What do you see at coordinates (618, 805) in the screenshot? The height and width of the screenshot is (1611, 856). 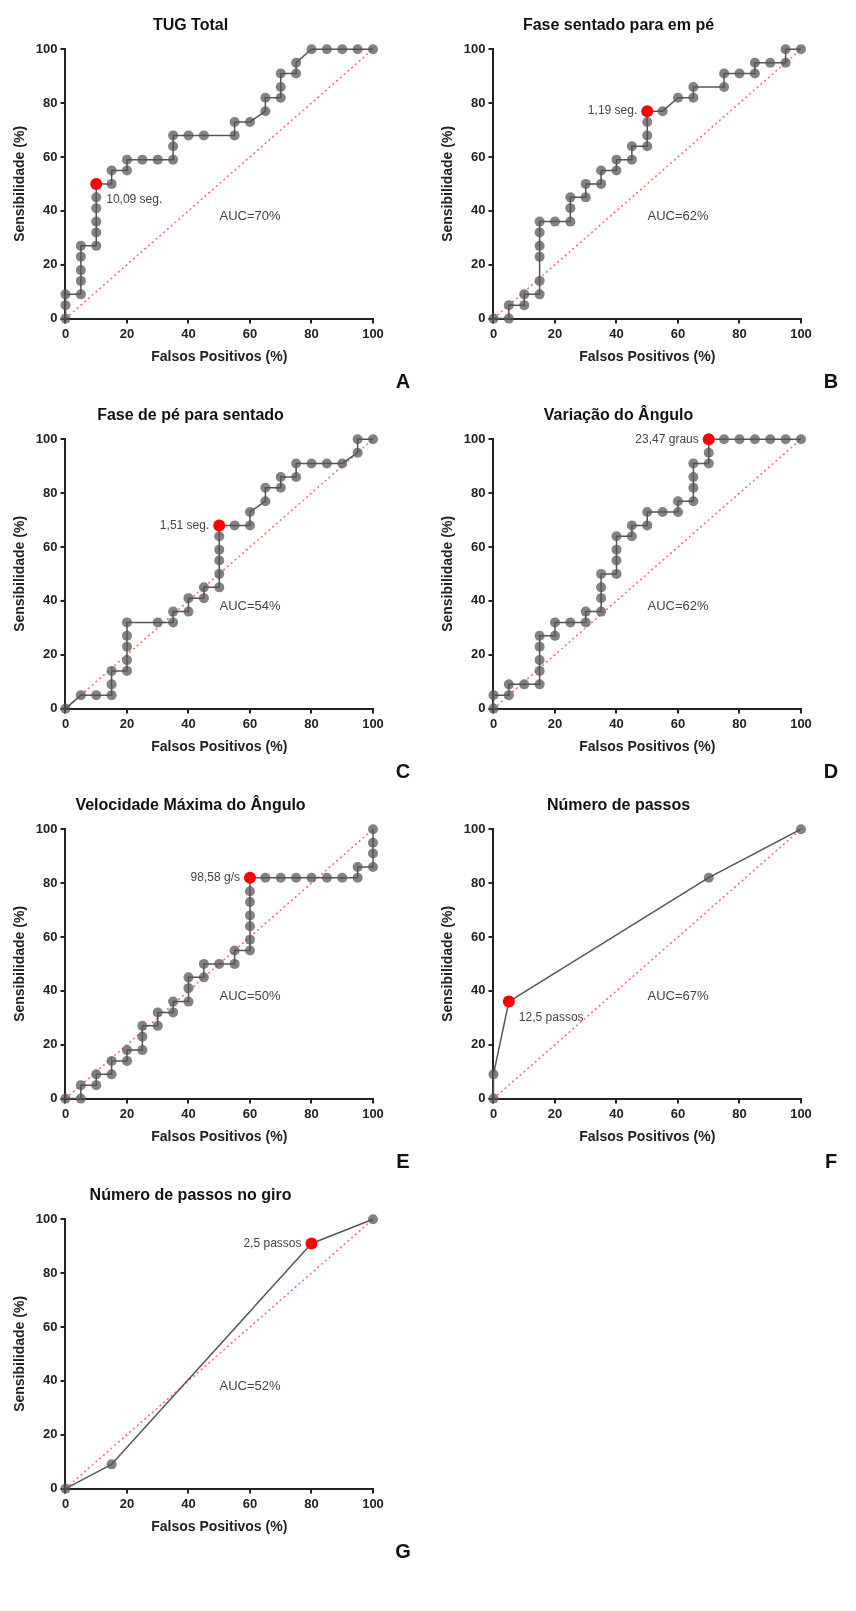 I see `chart-title: Número de passos` at bounding box center [618, 805].